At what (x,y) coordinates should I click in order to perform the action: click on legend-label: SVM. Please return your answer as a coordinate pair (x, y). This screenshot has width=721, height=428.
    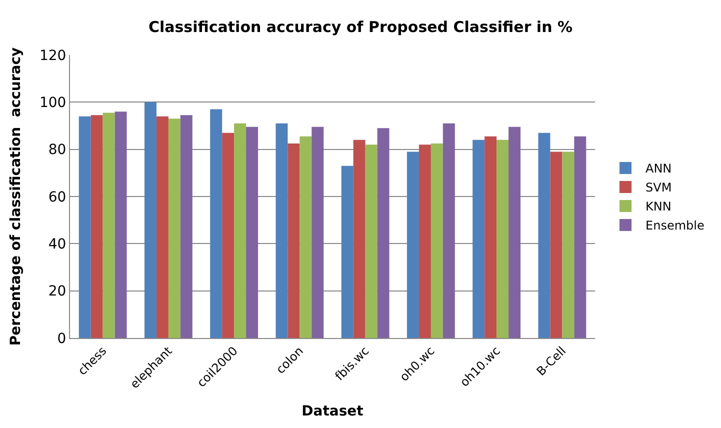
    Looking at the image, I should click on (659, 187).